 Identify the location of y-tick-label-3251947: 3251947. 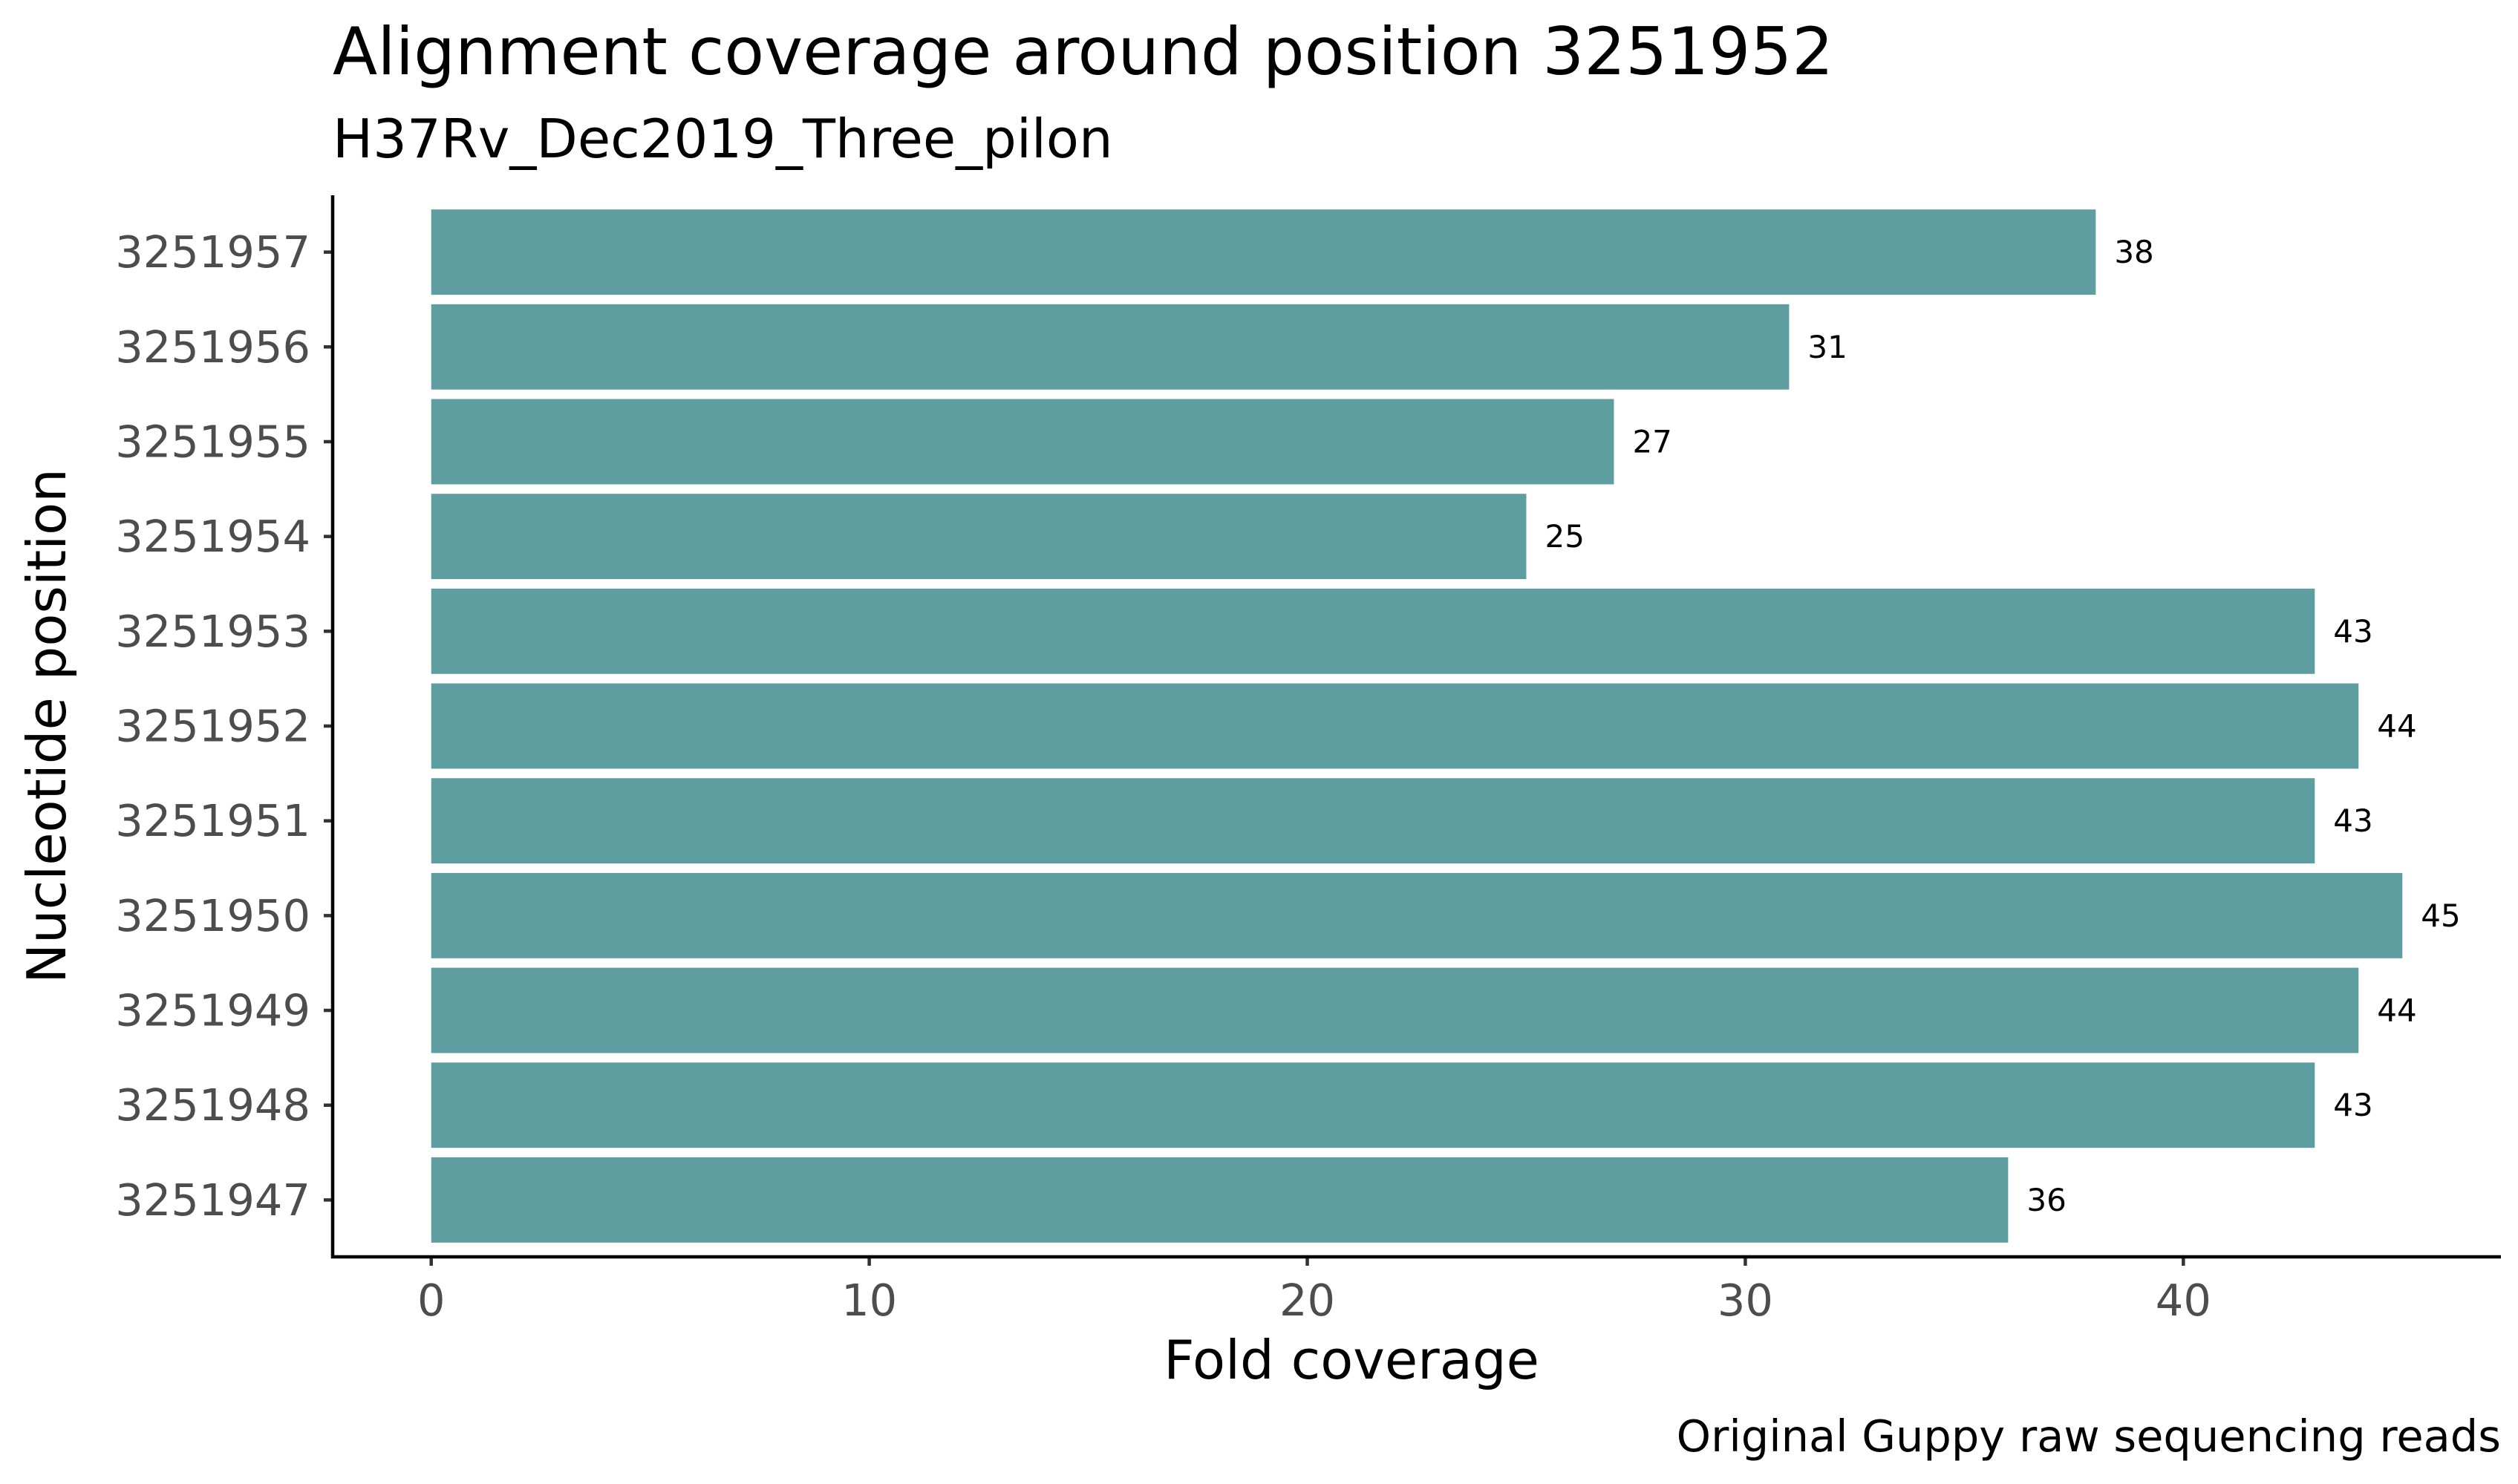
(212, 1200).